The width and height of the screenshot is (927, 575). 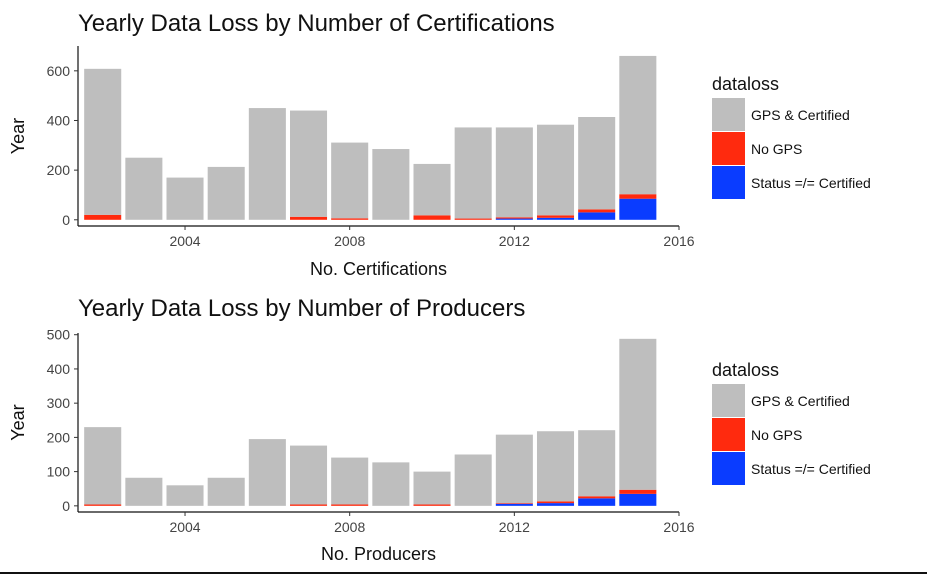 I want to click on y-tick-label: 300, so click(x=59, y=403).